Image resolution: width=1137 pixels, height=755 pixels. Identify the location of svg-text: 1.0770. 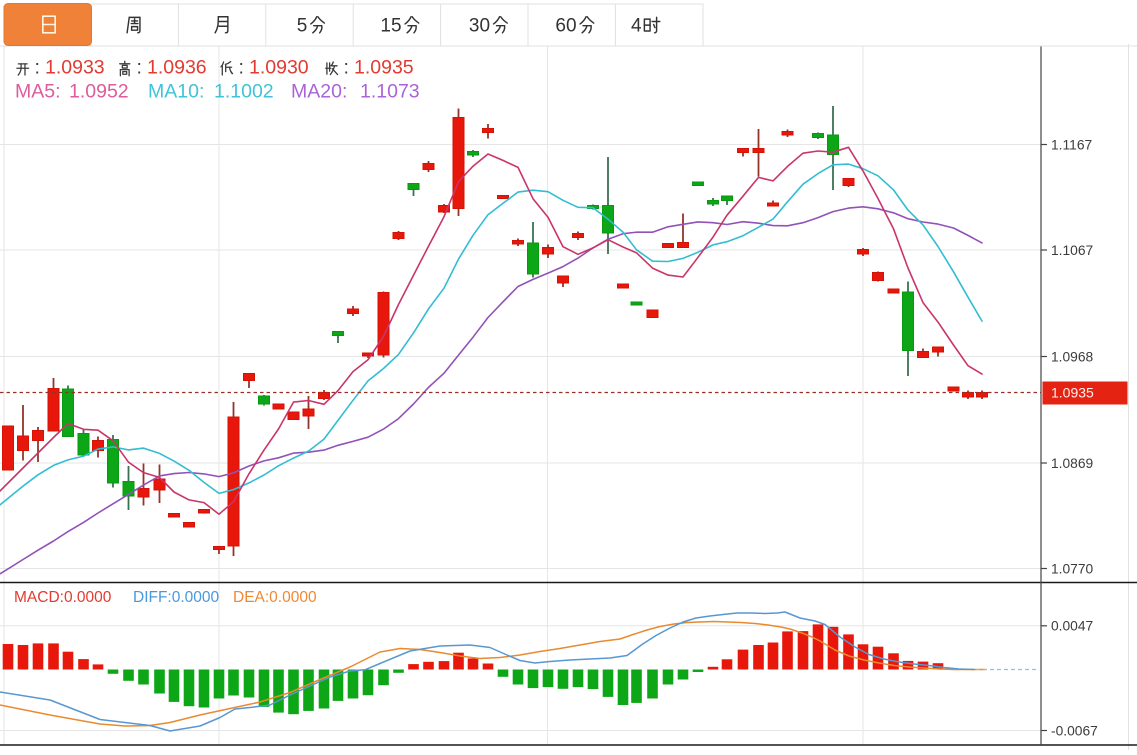
(1072, 568).